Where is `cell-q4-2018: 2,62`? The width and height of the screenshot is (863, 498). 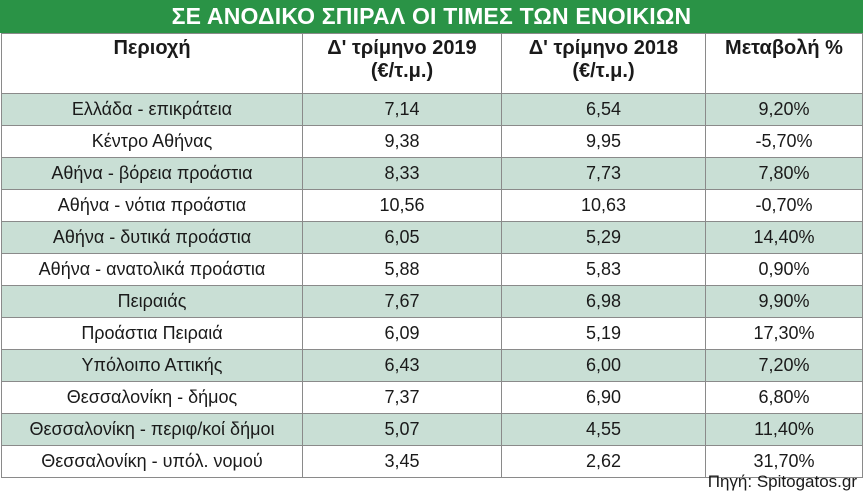 cell-q4-2018: 2,62 is located at coordinates (603, 461).